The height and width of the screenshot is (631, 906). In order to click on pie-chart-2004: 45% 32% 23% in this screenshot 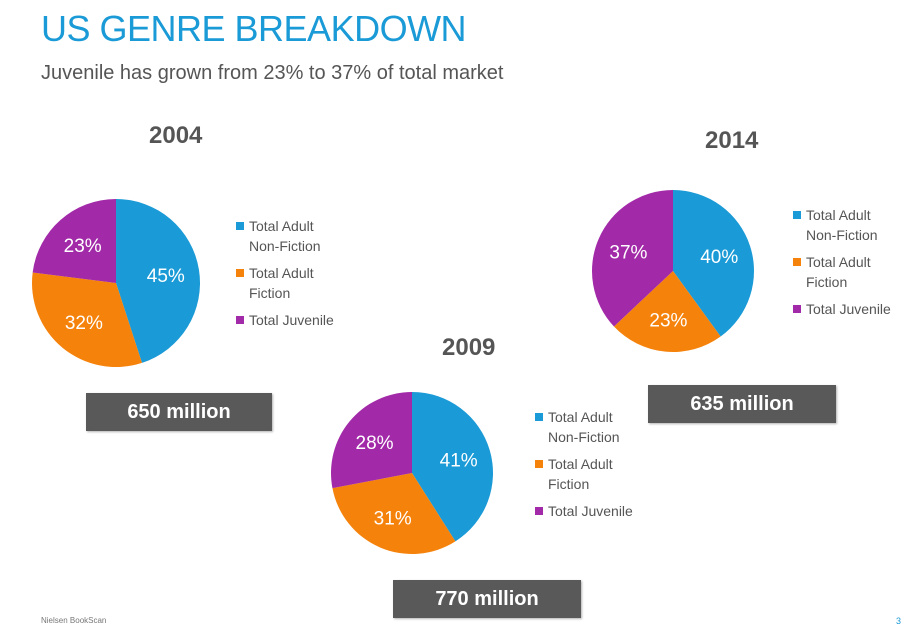, I will do `click(116, 283)`.